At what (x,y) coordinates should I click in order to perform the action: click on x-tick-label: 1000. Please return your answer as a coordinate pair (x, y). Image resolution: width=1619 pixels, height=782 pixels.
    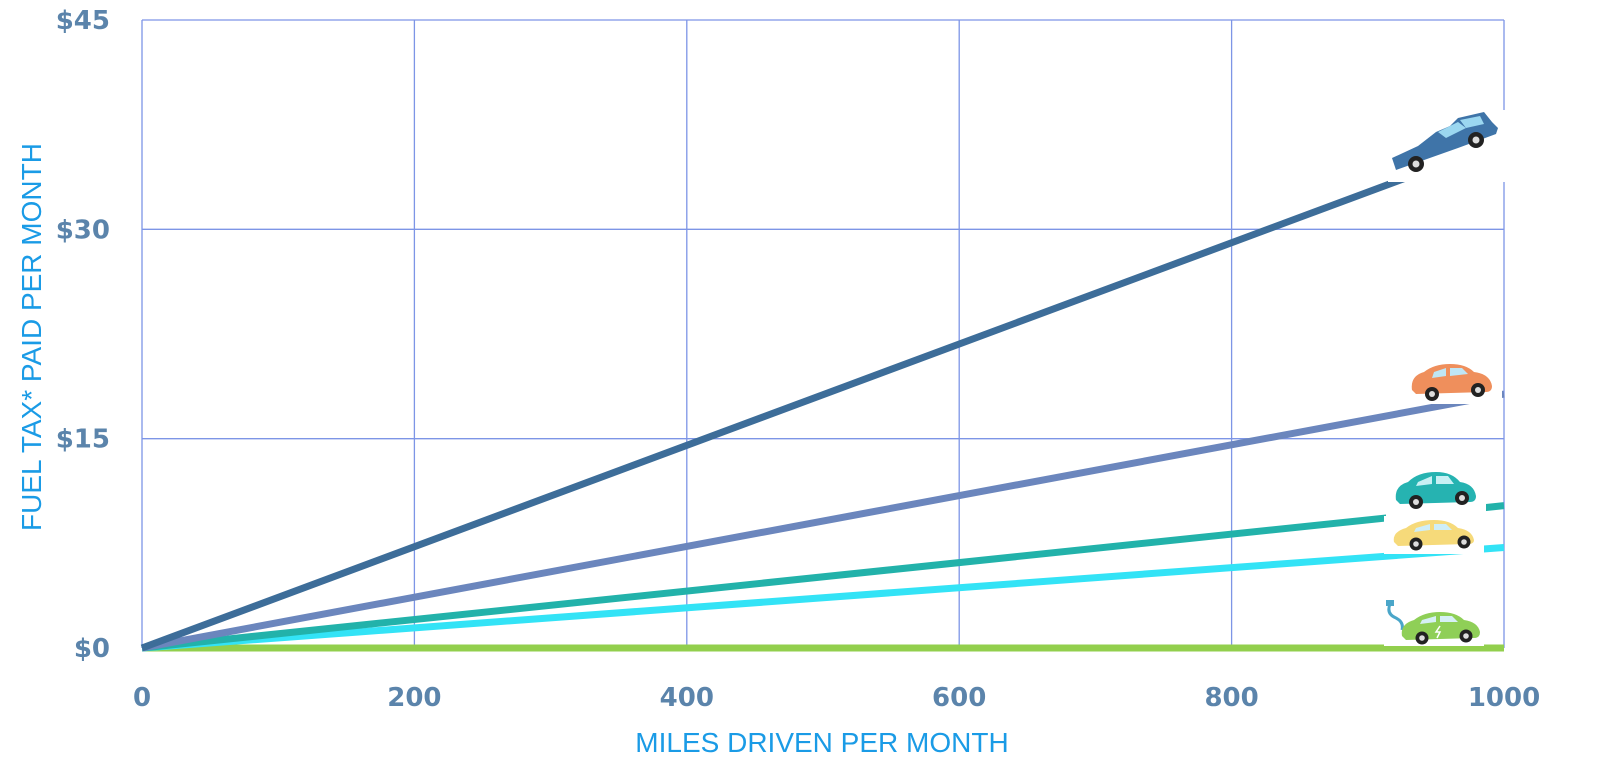
    Looking at the image, I should click on (1504, 698).